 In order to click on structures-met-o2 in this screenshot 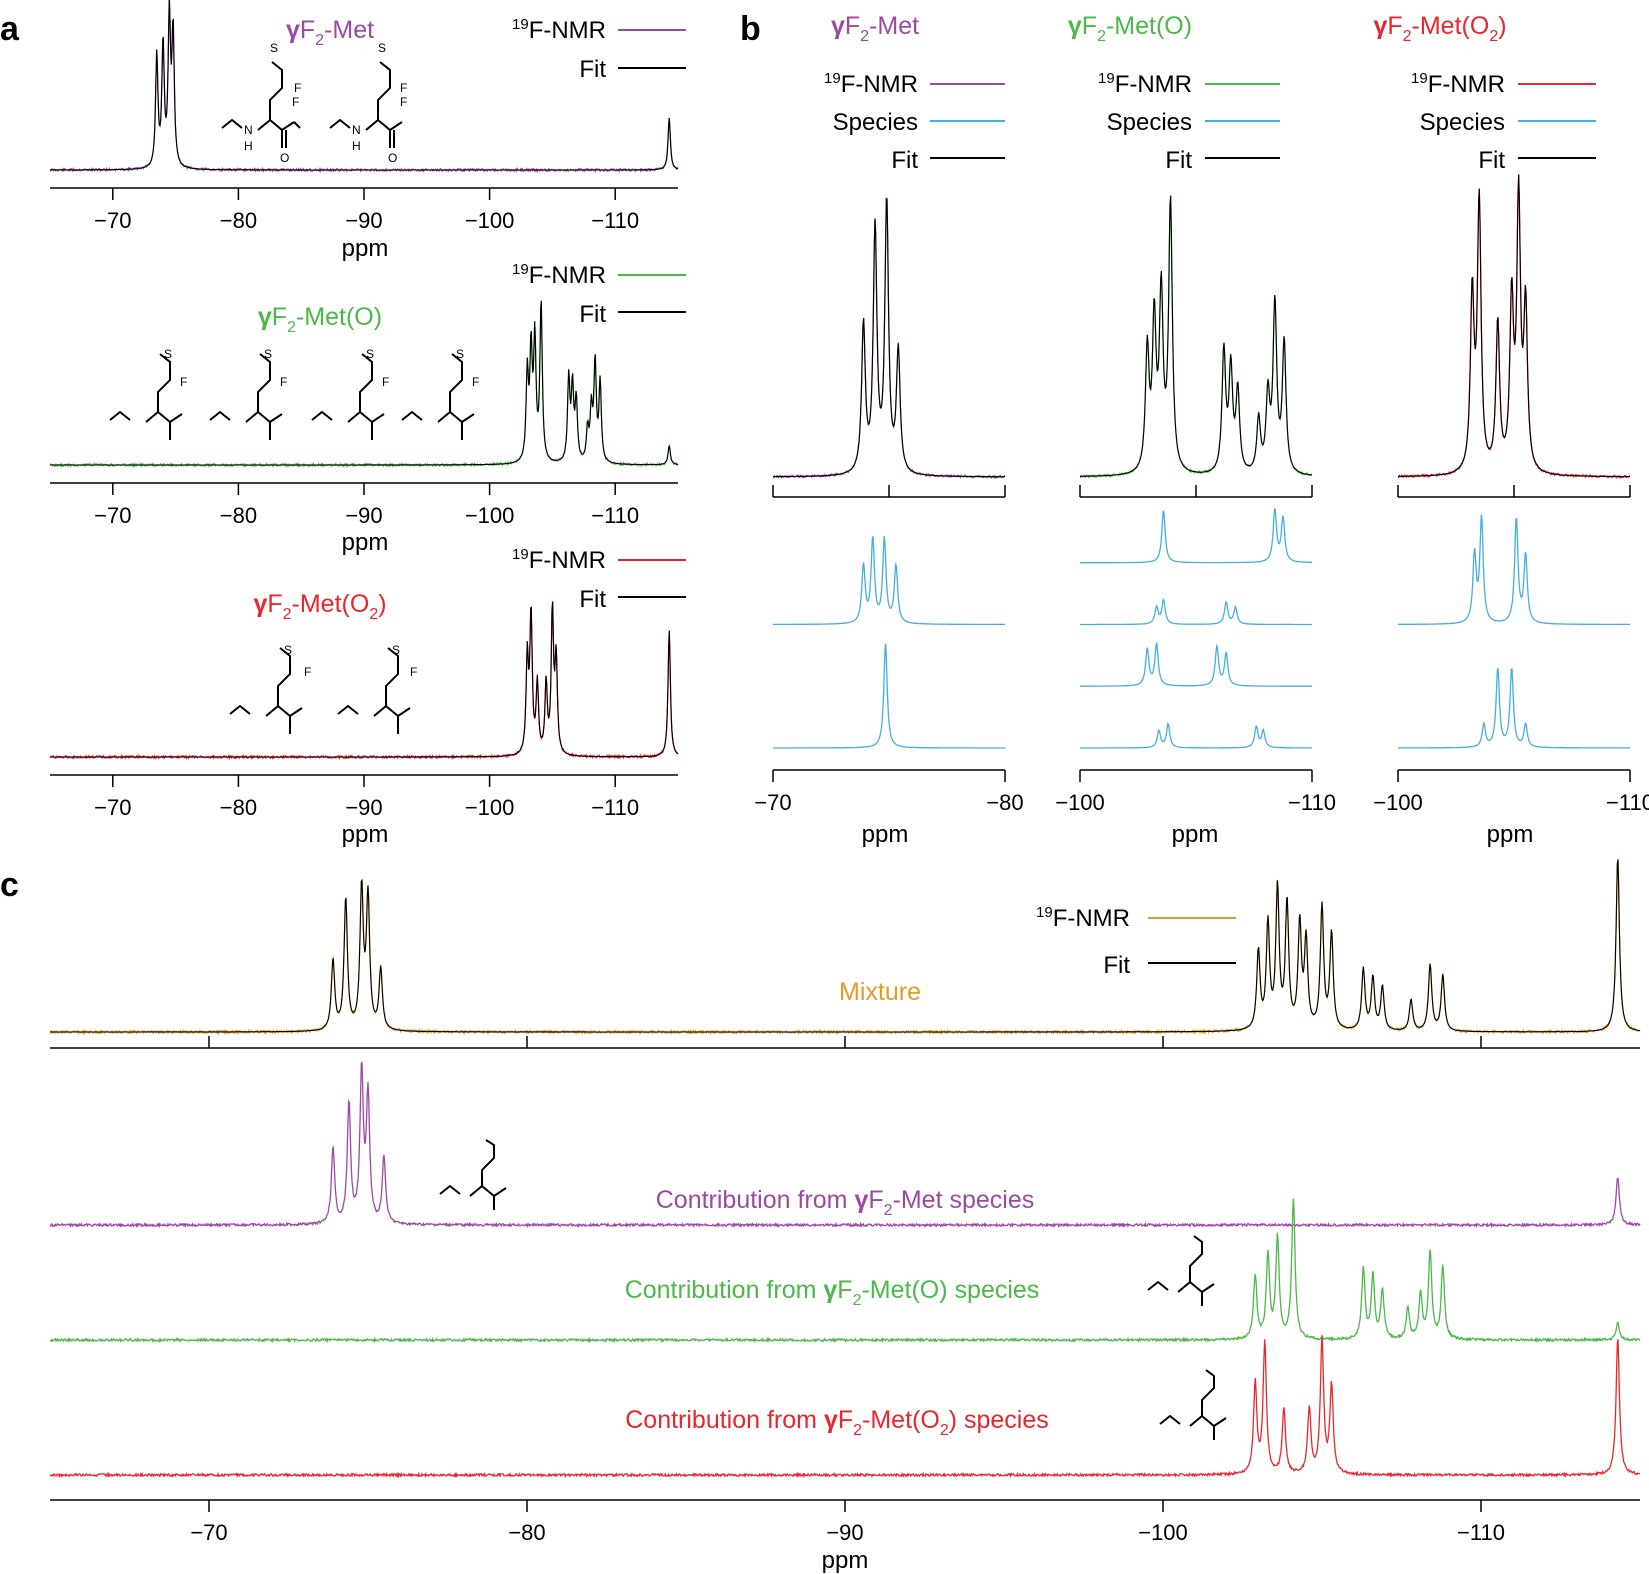, I will do `click(320, 690)`.